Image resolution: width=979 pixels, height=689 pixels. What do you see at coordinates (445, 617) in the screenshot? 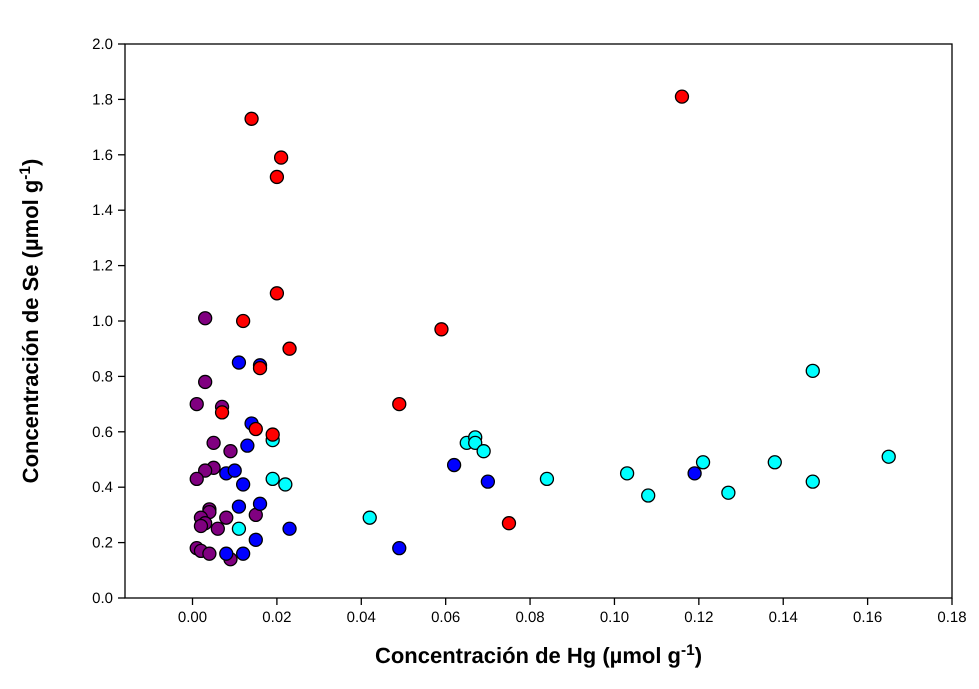
I see `x-tick-label: 0.06` at bounding box center [445, 617].